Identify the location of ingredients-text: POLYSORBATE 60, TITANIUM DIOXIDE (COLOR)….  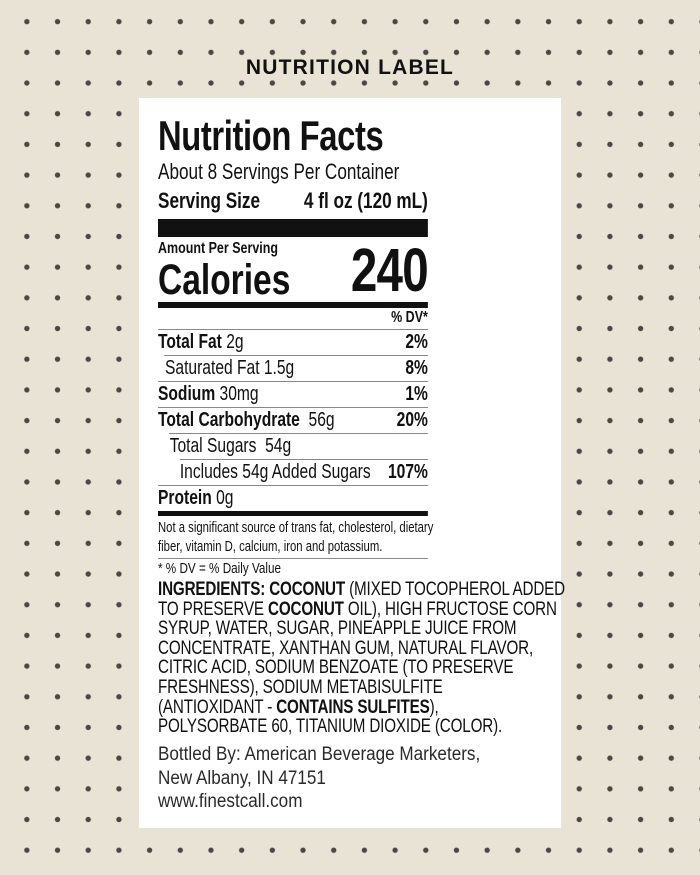
(330, 726).